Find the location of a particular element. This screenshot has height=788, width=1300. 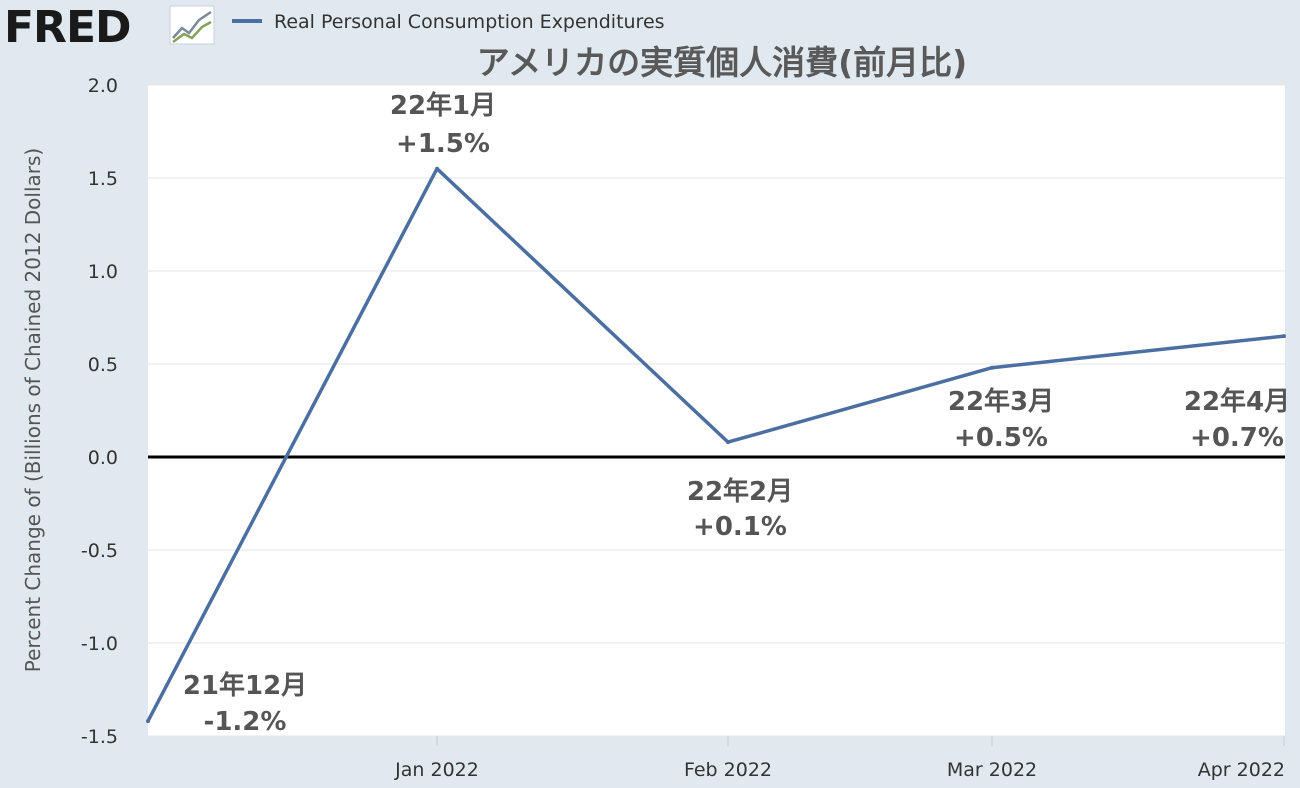

y-tick-label: 1.5 is located at coordinates (103, 179).